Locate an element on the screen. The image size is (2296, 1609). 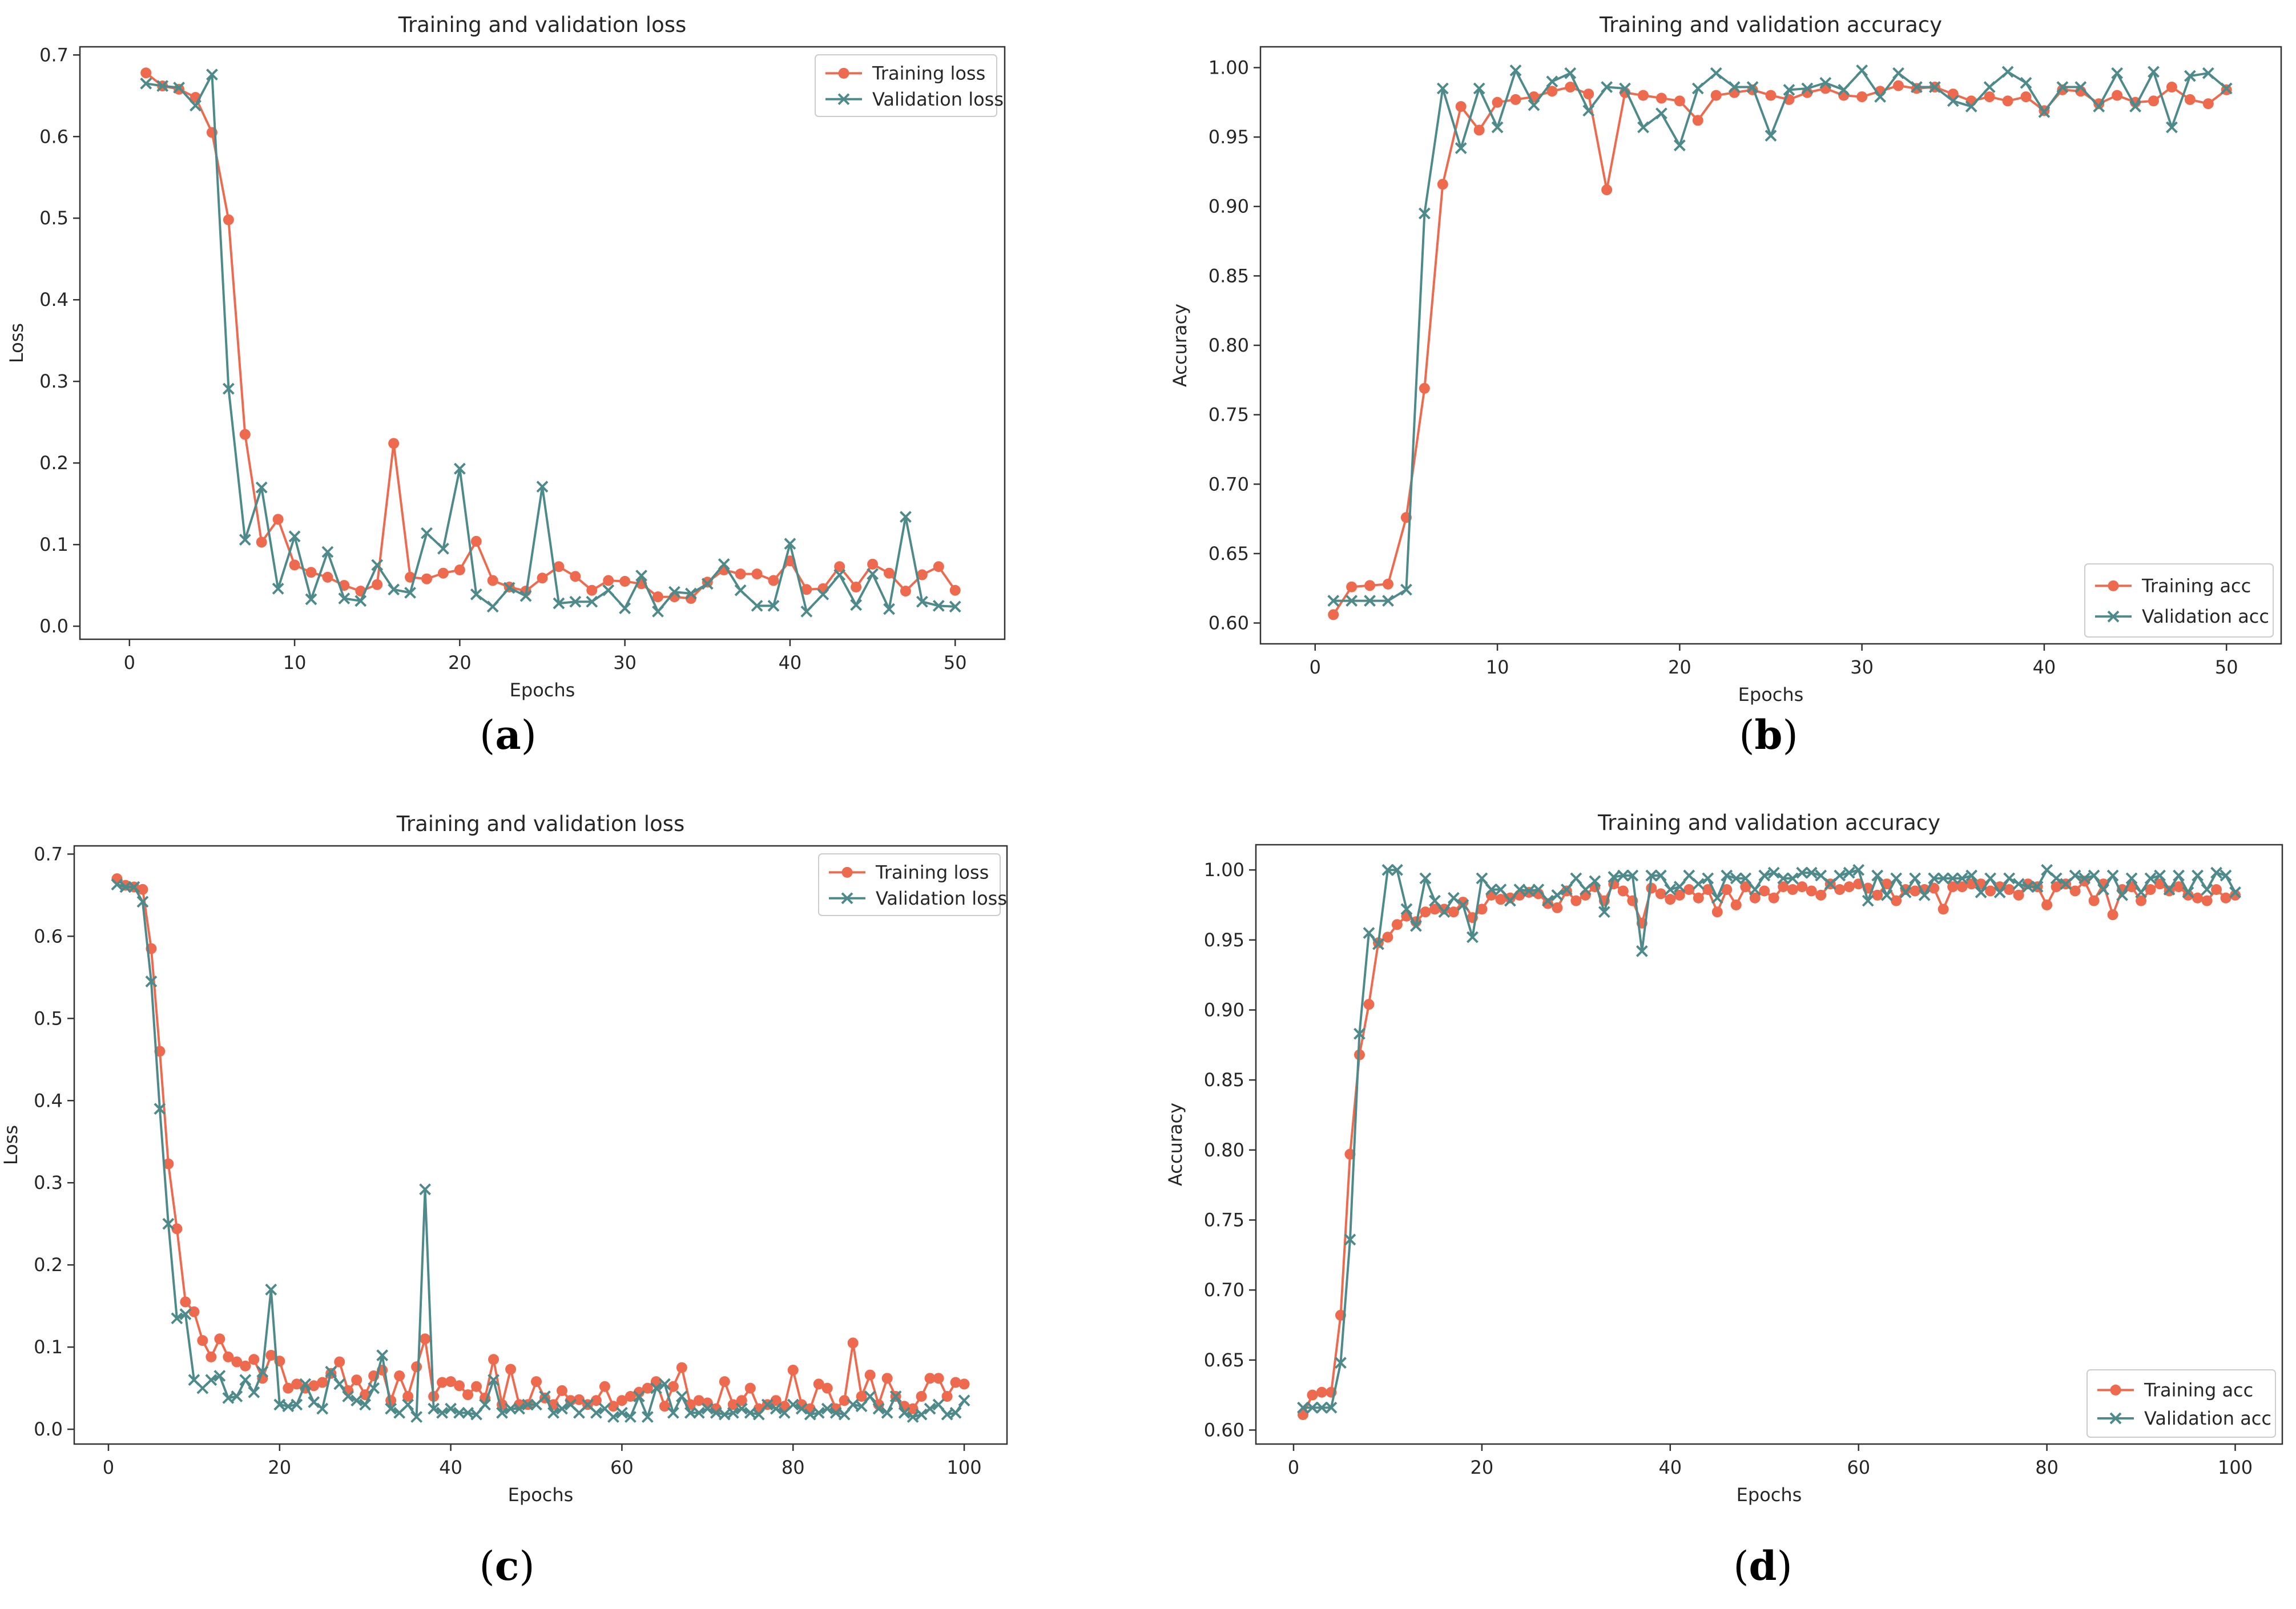
legend-swatch-marker is located at coordinates (847, 872).